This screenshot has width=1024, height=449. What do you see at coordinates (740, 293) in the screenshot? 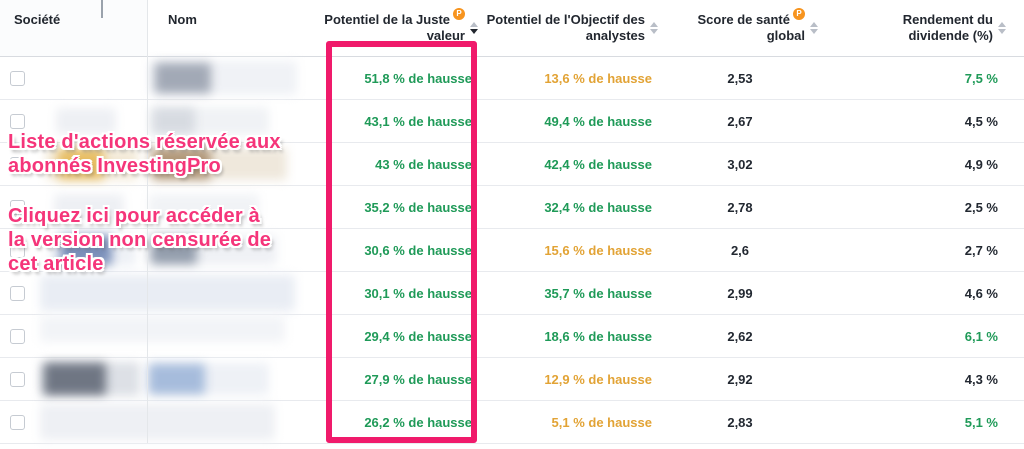
I see `health-score-cell: 2,99` at bounding box center [740, 293].